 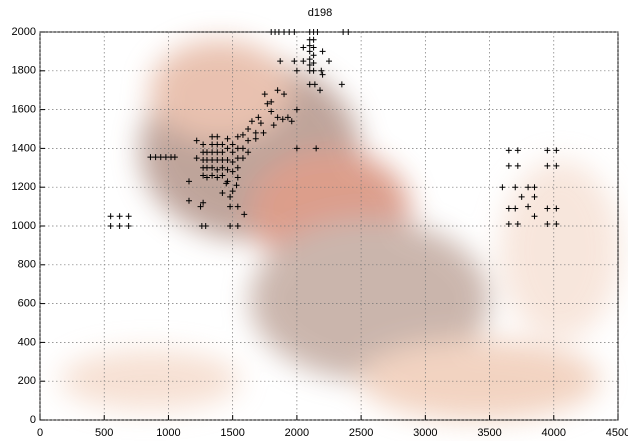 What do you see at coordinates (24, 110) in the screenshot?
I see `y-tick-label: 1600` at bounding box center [24, 110].